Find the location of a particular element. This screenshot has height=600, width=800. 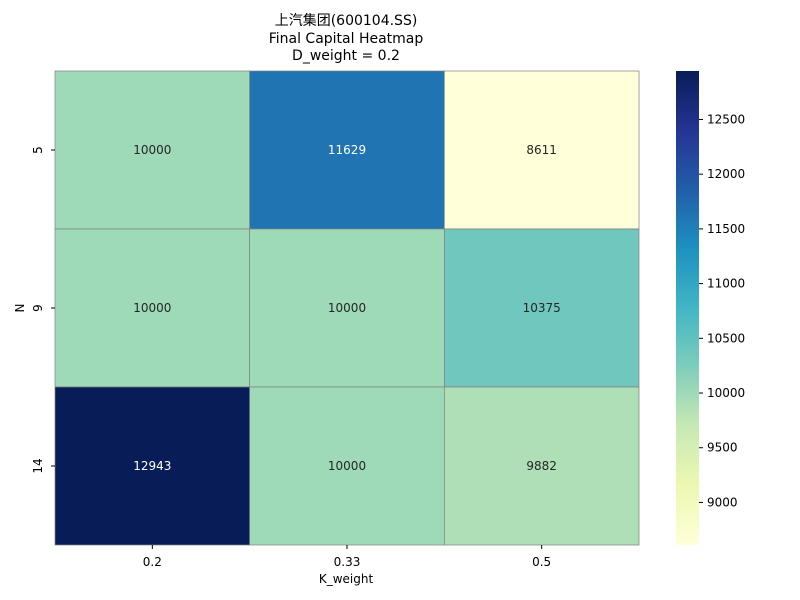

colorbar-gradient is located at coordinates (687, 308).